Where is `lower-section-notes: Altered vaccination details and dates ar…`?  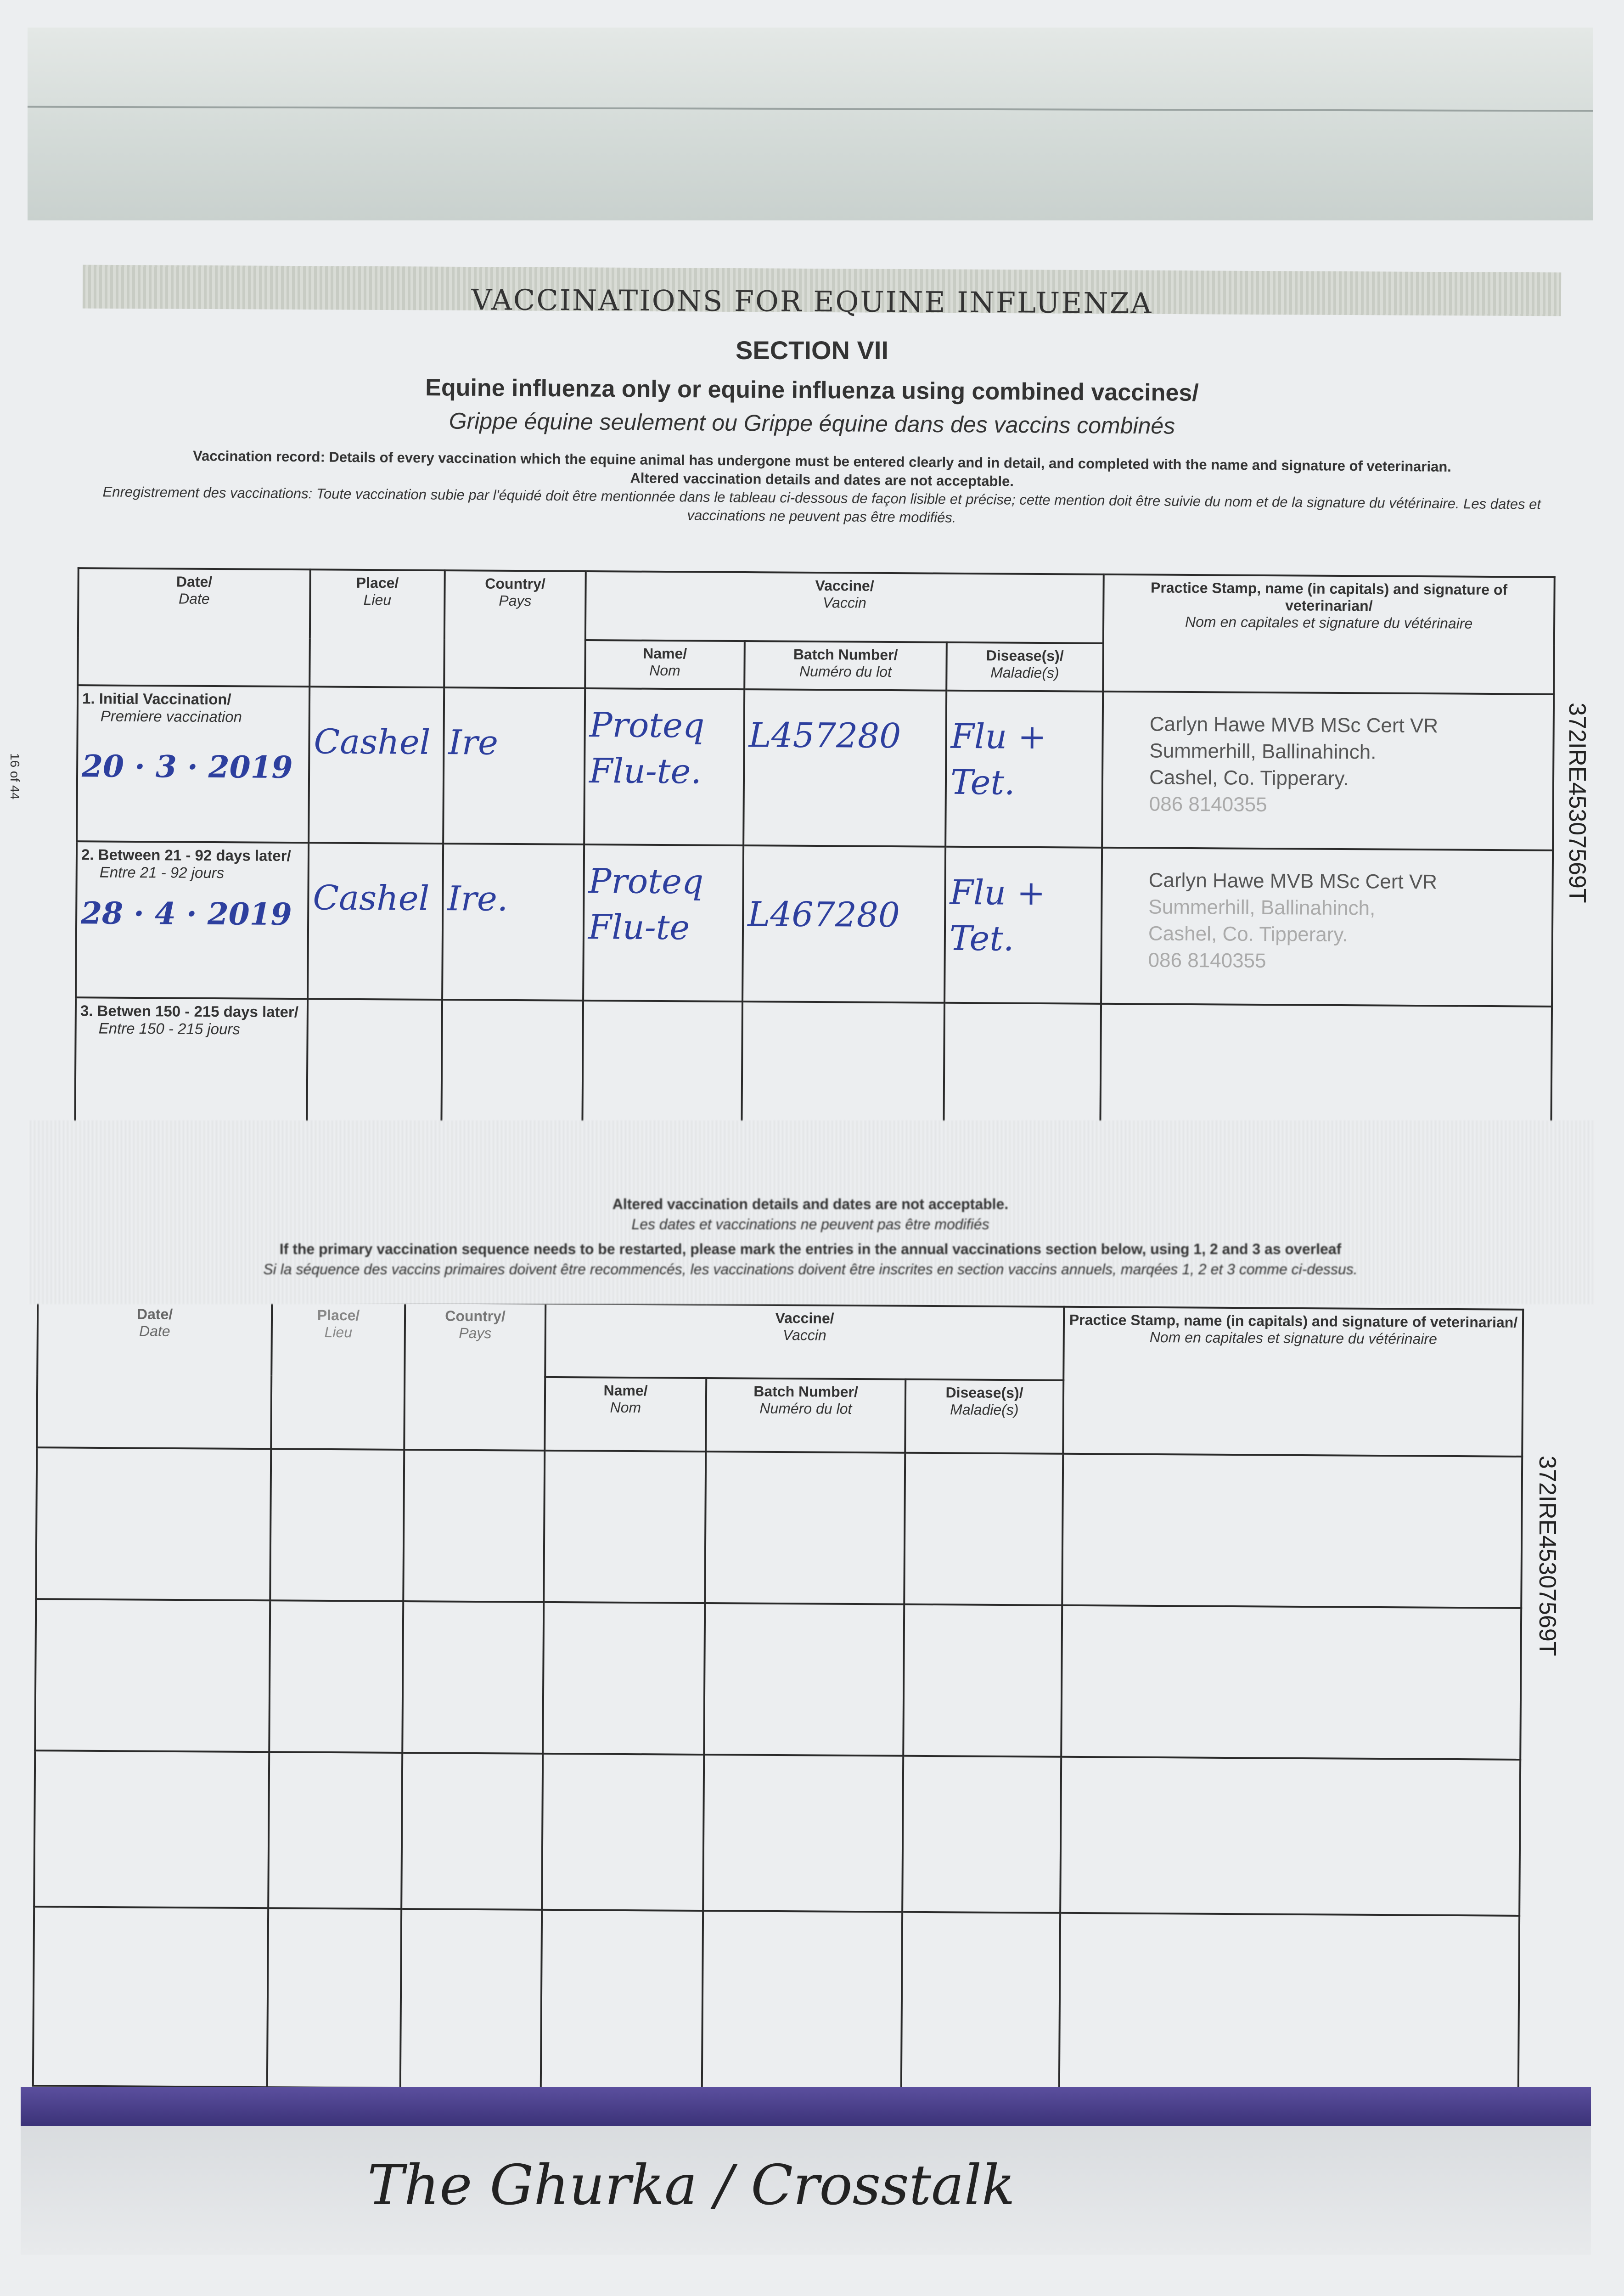
lower-section-notes: Altered vaccination details and dates ar… is located at coordinates (810, 1212).